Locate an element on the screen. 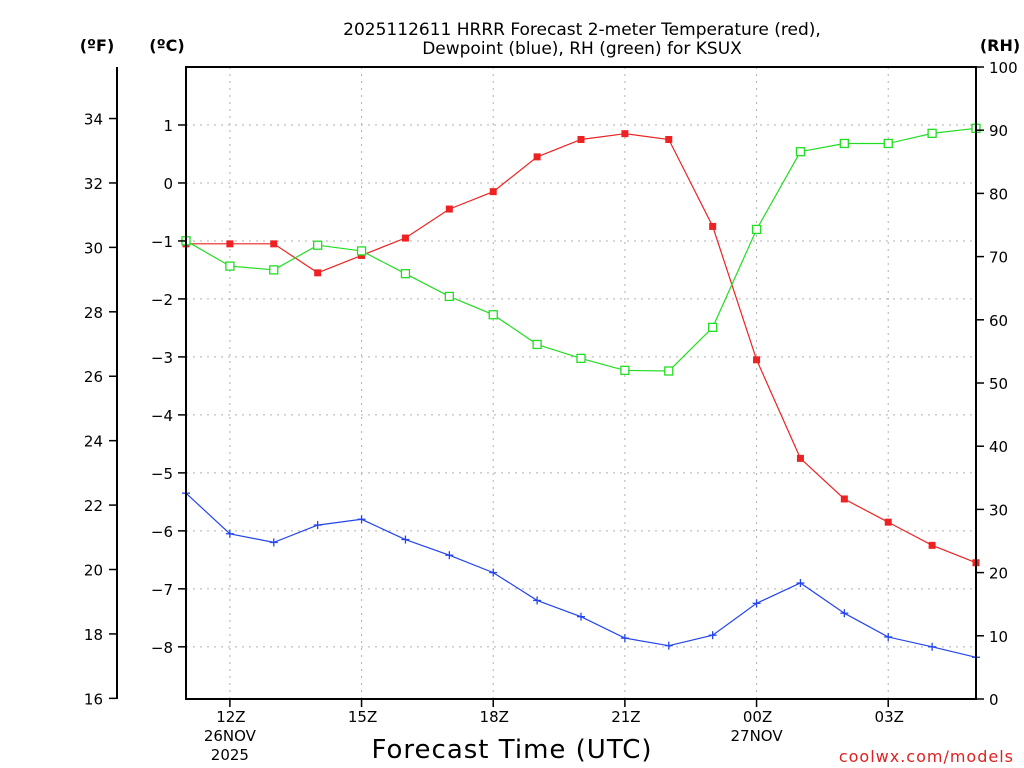  celsius-tick-label: −4 is located at coordinates (162, 416).